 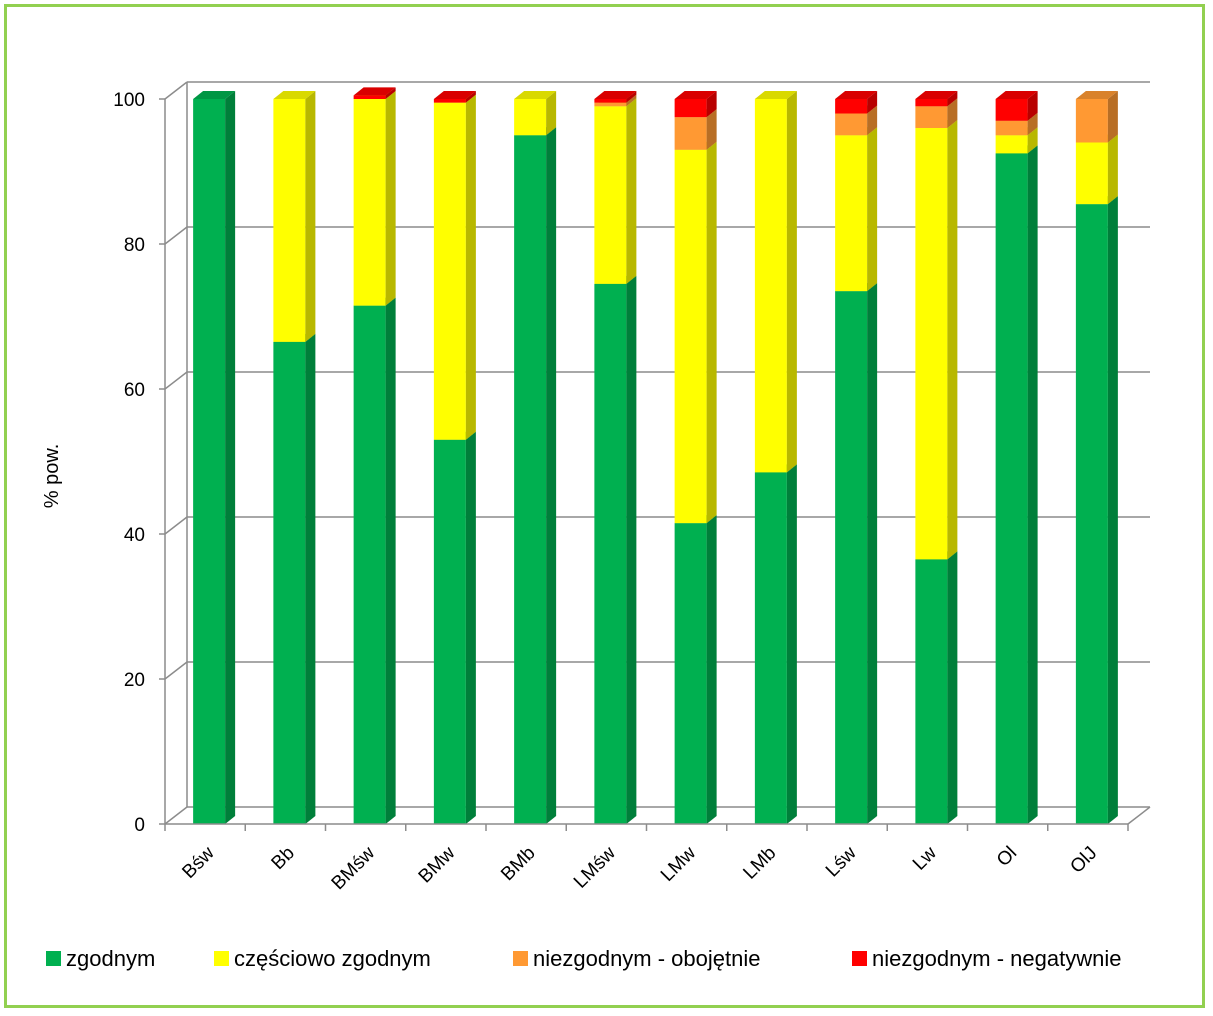 What do you see at coordinates (1083, 860) in the screenshot?
I see `x-tick-label: OlJ` at bounding box center [1083, 860].